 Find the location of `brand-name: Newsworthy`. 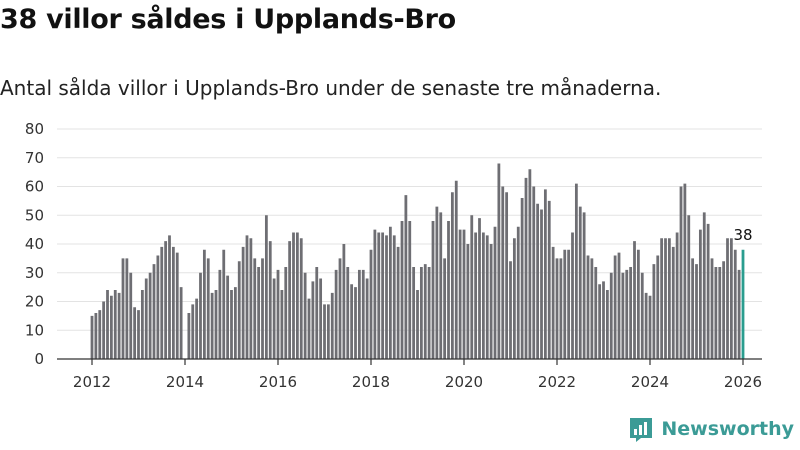

brand-name: Newsworthy is located at coordinates (727, 429).